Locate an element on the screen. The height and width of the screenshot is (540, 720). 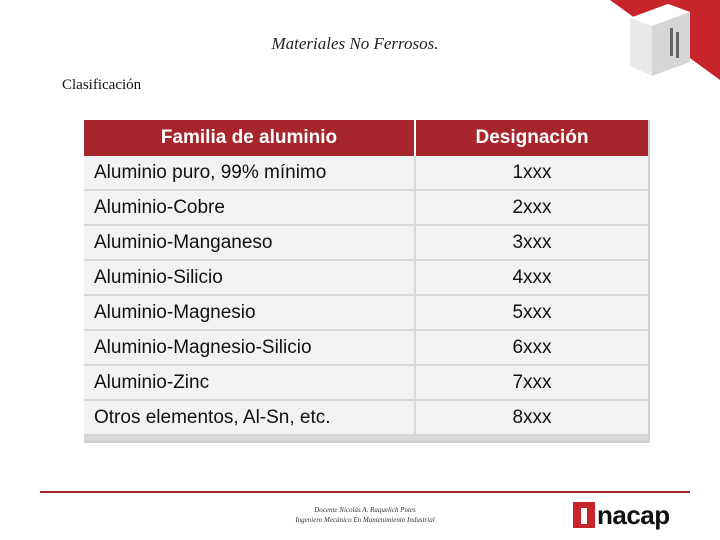
designation-cell: 6xxx is located at coordinates (532, 348).